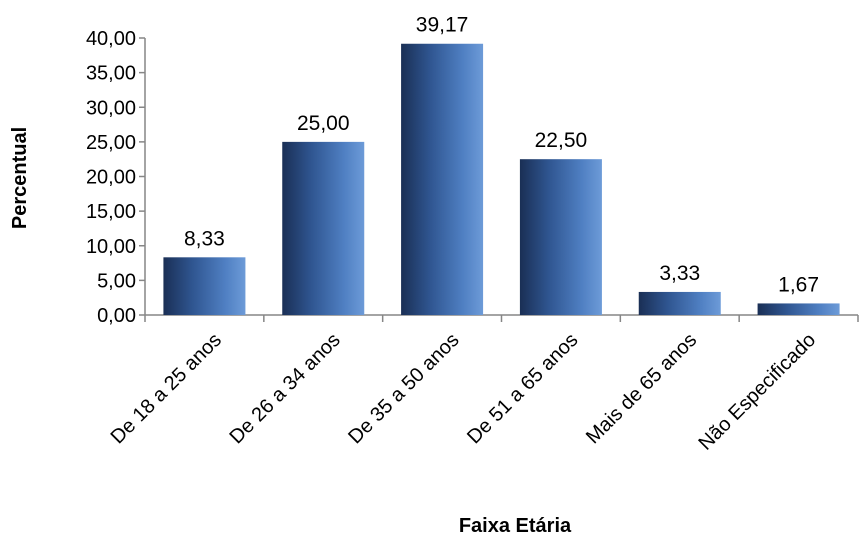 This screenshot has width=865, height=542. What do you see at coordinates (442, 25) in the screenshot?
I see `data-label: 39,17` at bounding box center [442, 25].